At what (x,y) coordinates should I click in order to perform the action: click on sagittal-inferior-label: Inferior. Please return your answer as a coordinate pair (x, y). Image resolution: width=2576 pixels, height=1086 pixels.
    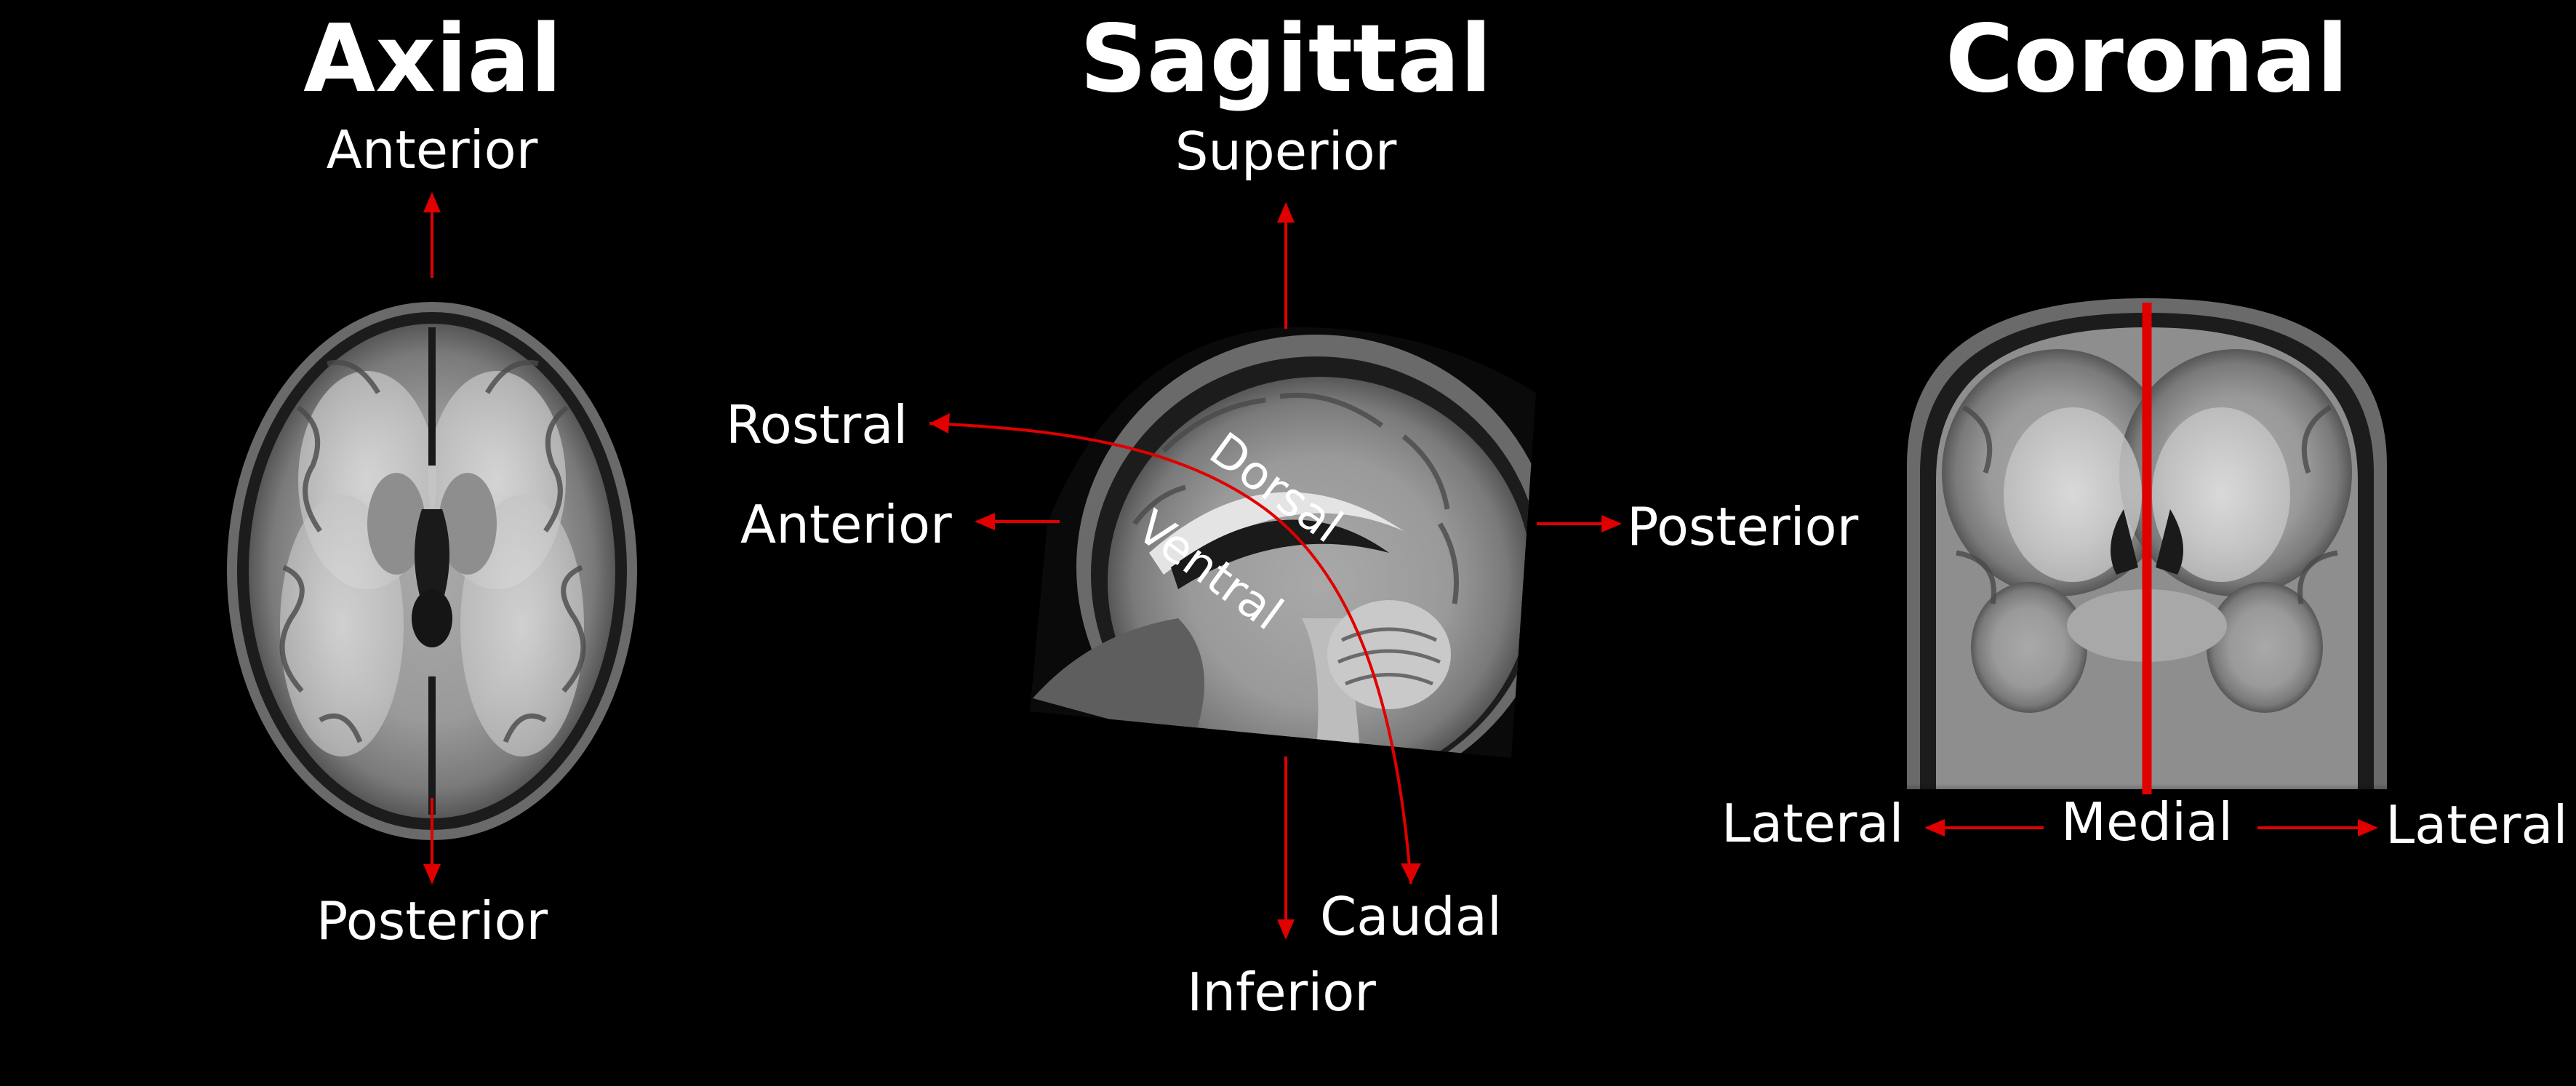
    Looking at the image, I should click on (1281, 992).